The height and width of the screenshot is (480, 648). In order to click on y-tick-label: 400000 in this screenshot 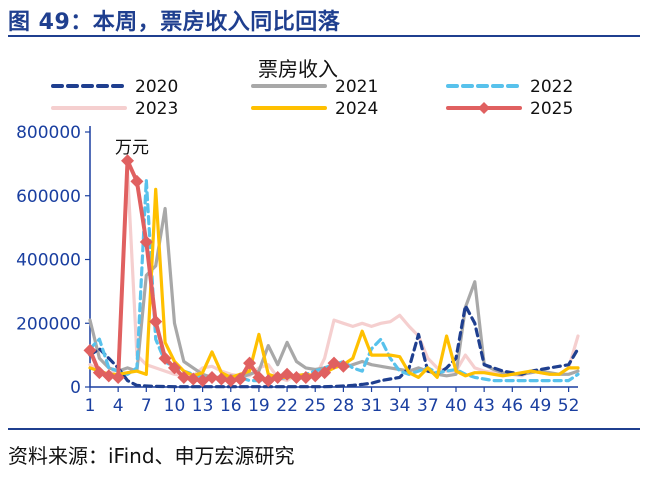, I will do `click(48, 261)`.